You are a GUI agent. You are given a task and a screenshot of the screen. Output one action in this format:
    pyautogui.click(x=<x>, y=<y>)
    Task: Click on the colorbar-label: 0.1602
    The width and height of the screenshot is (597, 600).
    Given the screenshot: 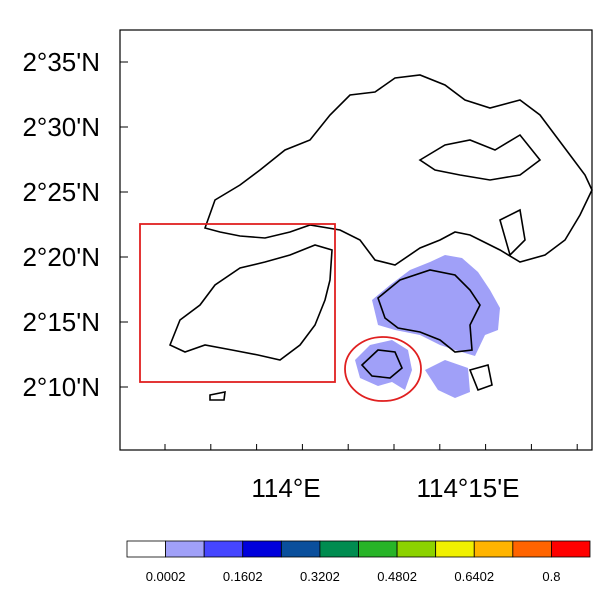 What is the action you would take?
    pyautogui.click(x=243, y=576)
    